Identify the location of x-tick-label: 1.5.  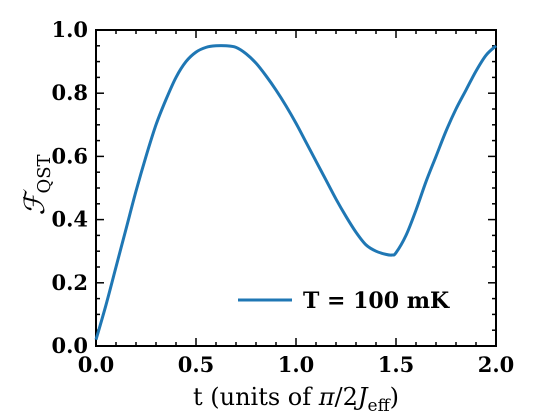
(396, 364).